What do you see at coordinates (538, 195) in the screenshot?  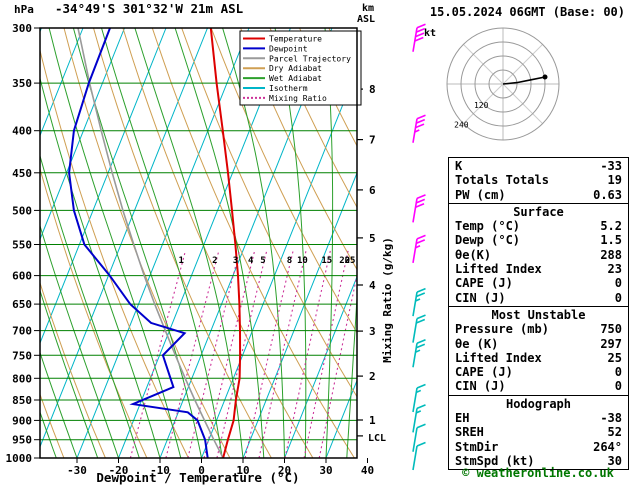 I see `index-row: PW (cm) 0.63` at bounding box center [538, 195].